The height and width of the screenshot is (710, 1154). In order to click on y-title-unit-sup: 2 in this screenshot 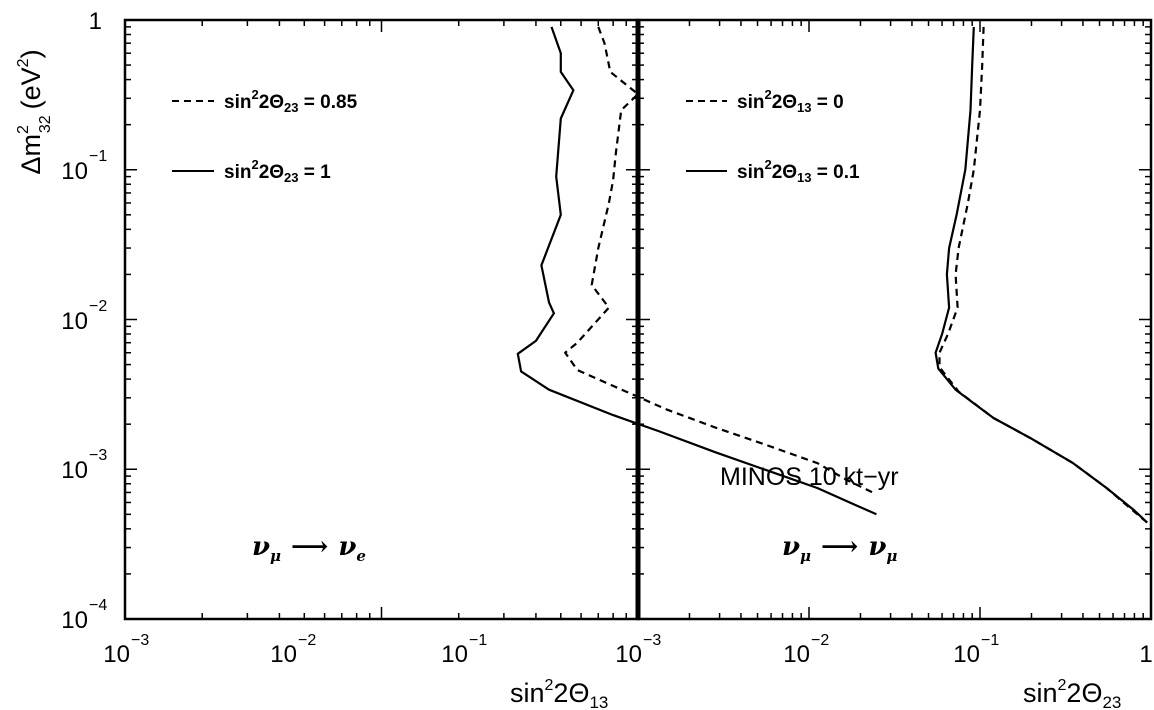, I will do `click(23, 62)`.